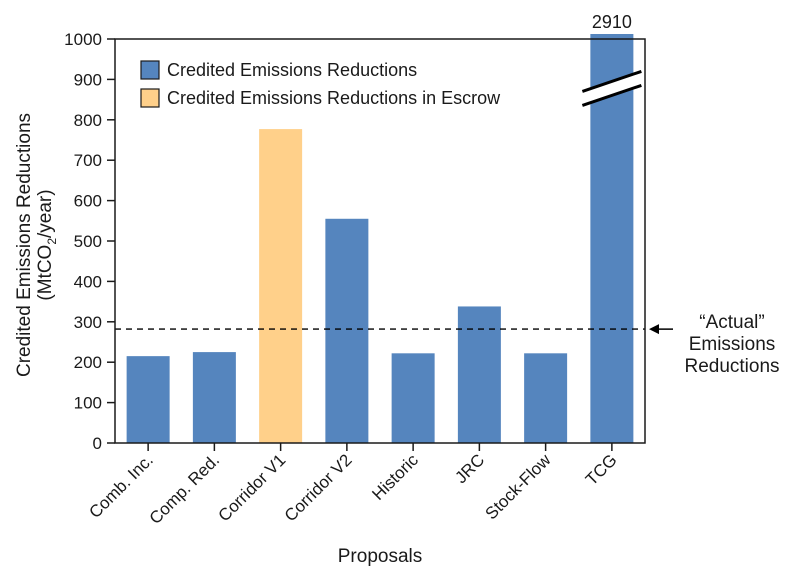 The height and width of the screenshot is (571, 807). I want to click on legend-label: Credited Emissions Reductions, so click(292, 70).